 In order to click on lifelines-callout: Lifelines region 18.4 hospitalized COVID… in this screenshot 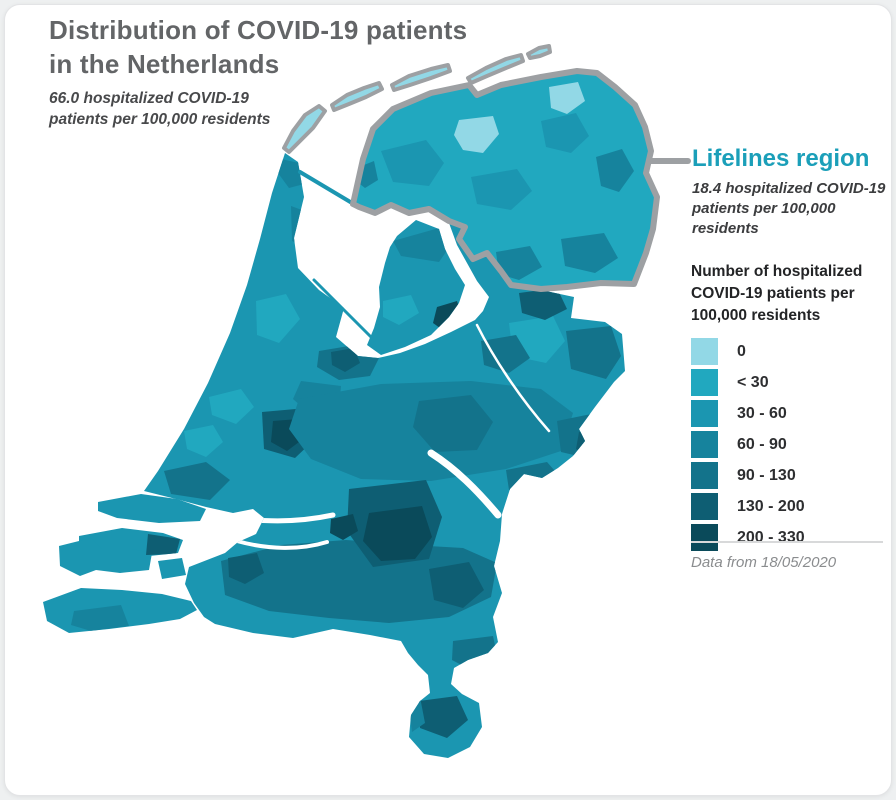, I will do `click(792, 192)`.